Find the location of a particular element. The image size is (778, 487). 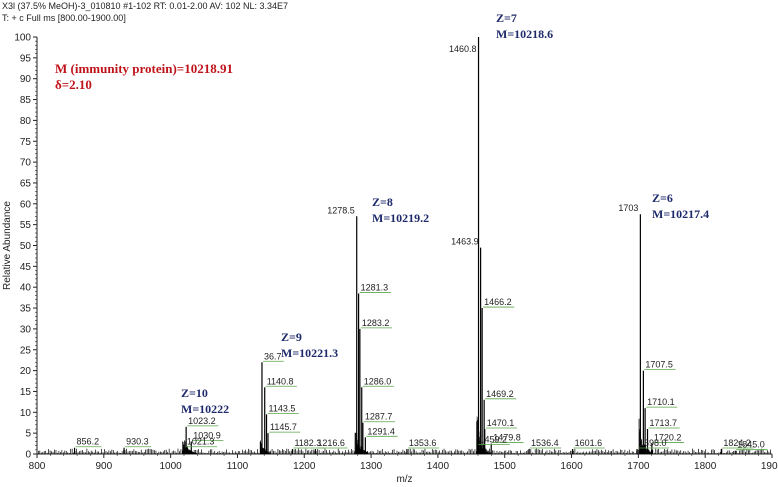

y-tick-label: 50 is located at coordinates (26, 246).